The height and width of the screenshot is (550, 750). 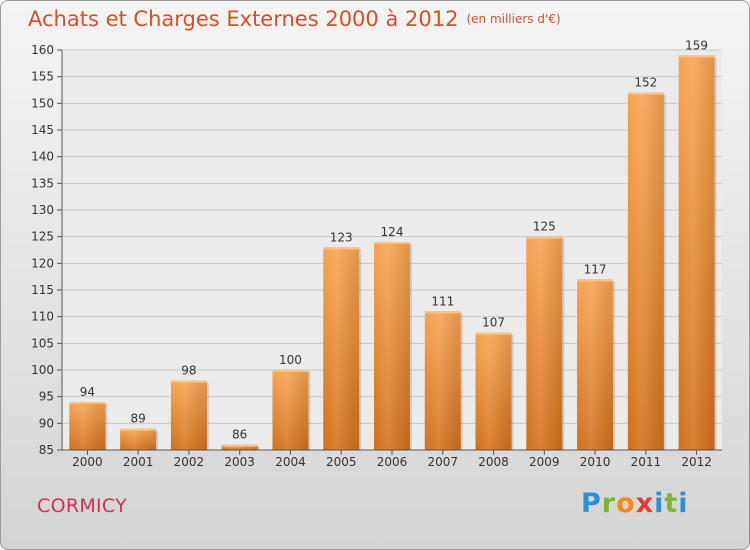 I want to click on y-tick-label: 100, so click(x=42, y=370).